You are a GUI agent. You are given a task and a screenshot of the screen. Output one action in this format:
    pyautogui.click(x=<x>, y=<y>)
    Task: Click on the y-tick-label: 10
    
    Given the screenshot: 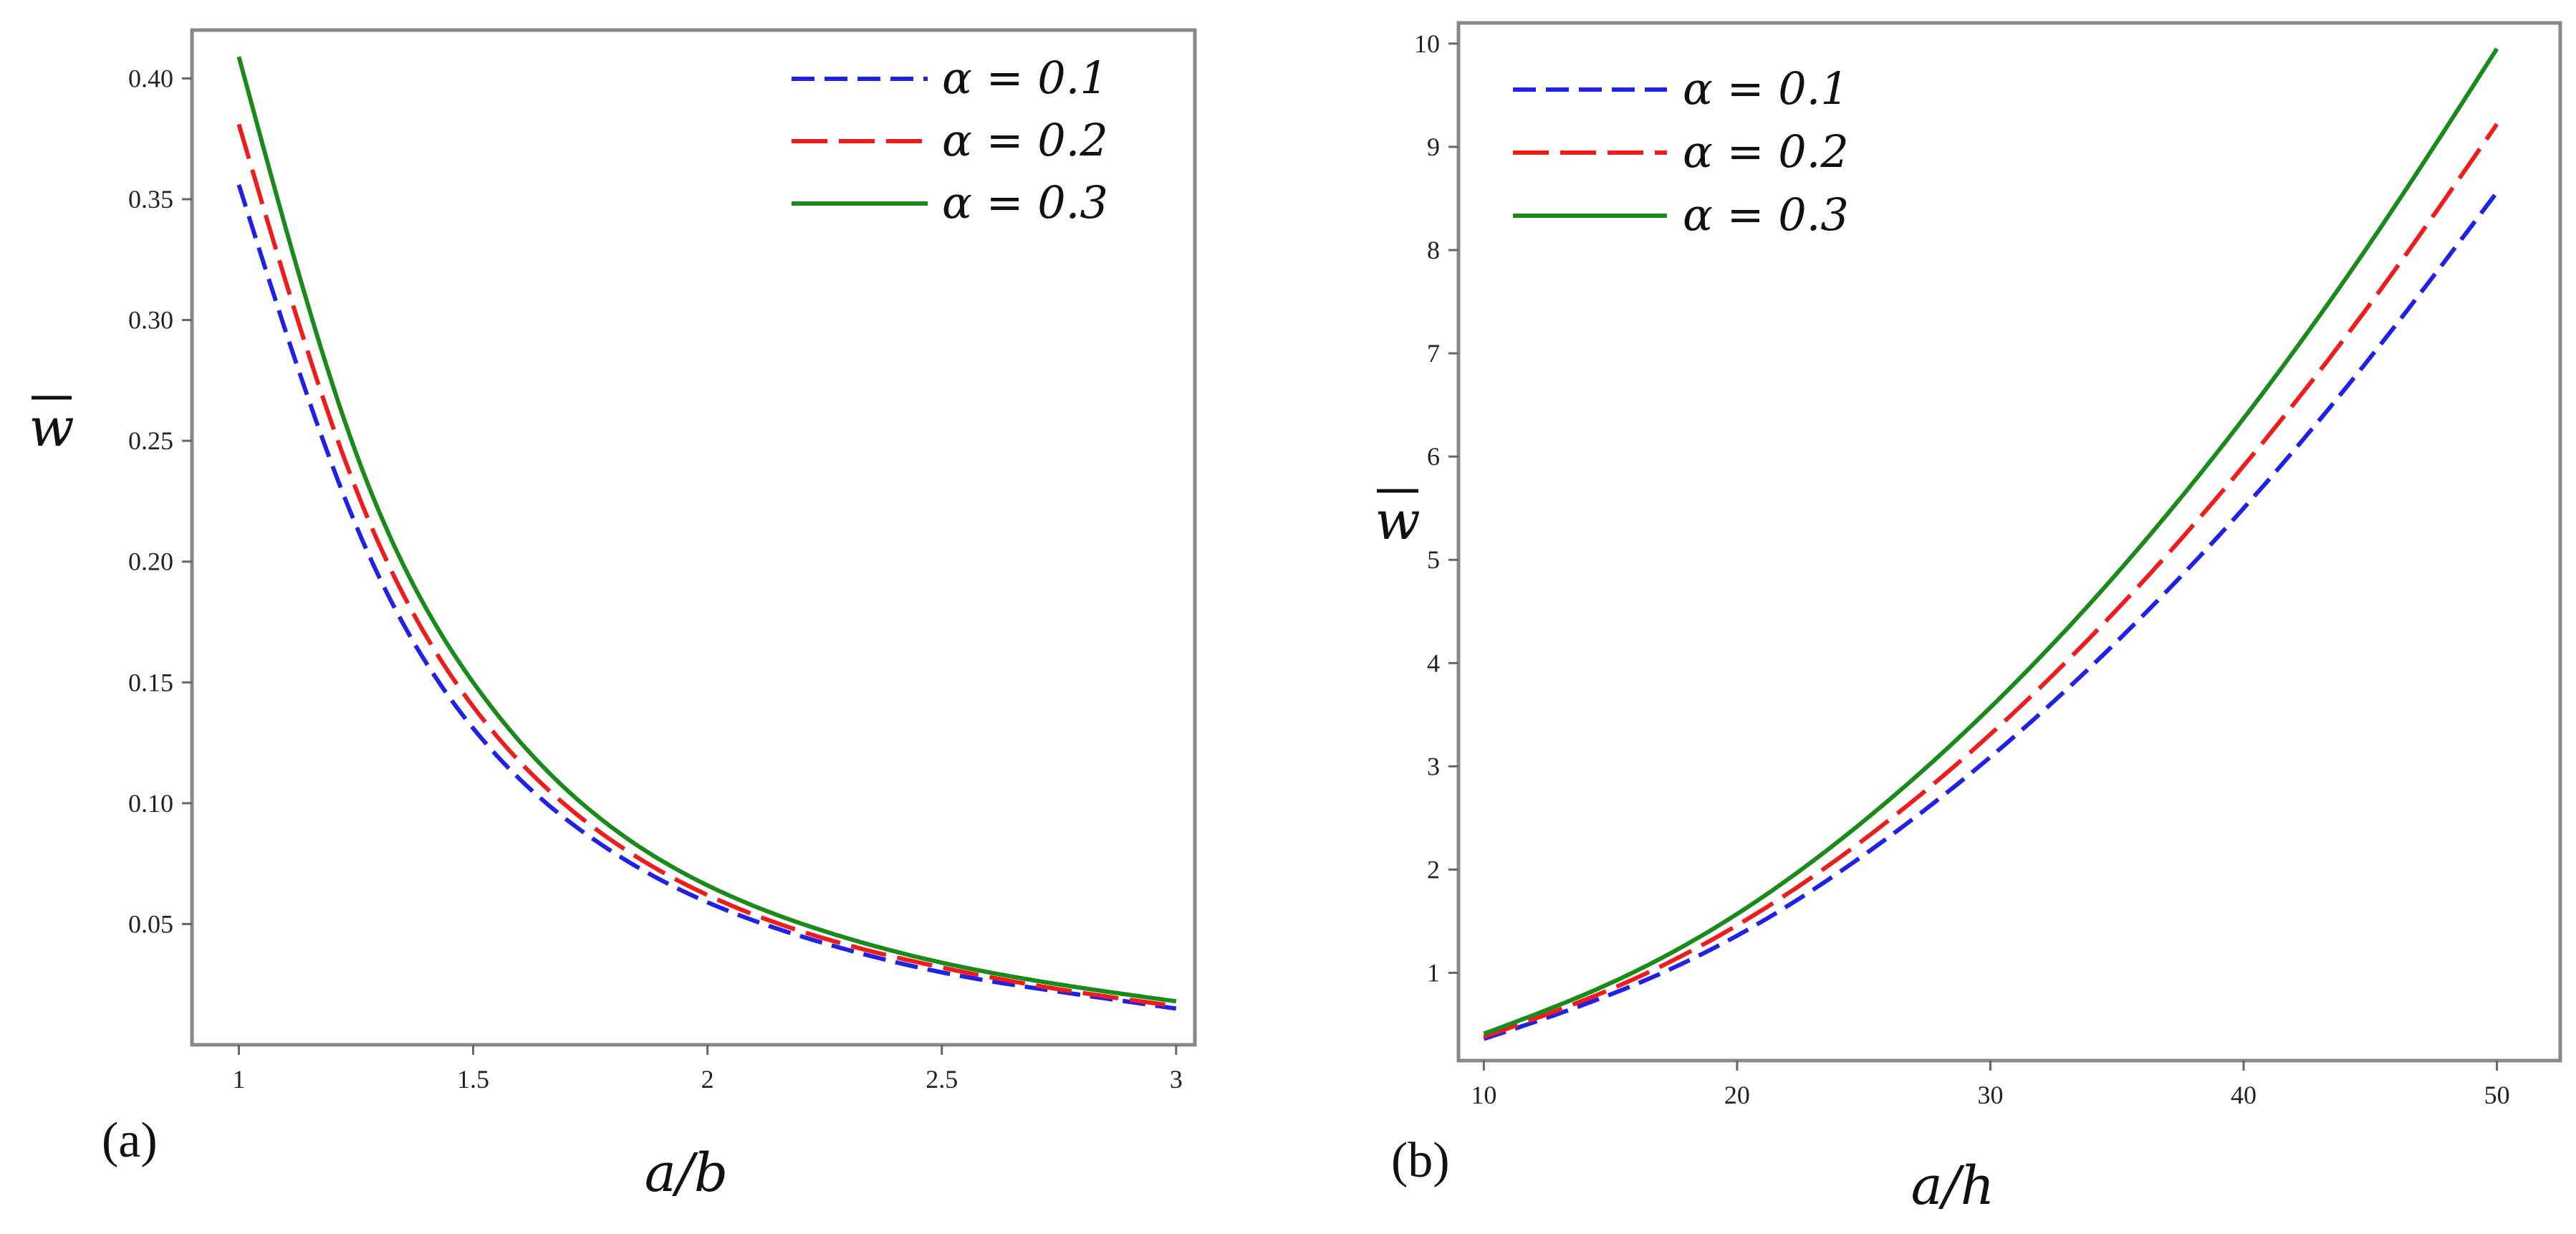 What is the action you would take?
    pyautogui.click(x=1427, y=43)
    